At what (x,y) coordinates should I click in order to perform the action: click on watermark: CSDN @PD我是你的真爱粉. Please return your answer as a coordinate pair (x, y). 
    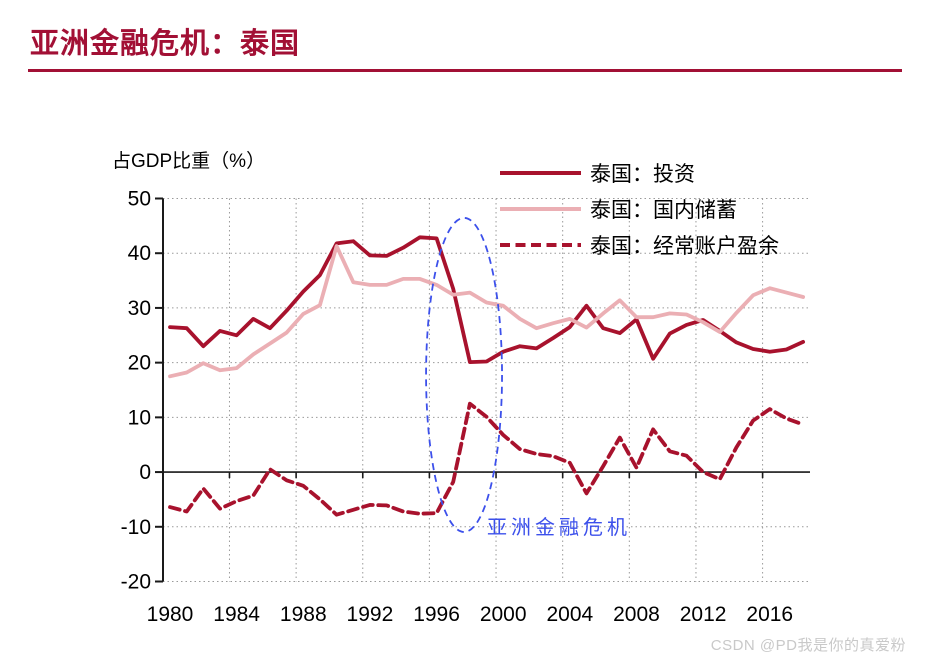
    Looking at the image, I should click on (808, 645).